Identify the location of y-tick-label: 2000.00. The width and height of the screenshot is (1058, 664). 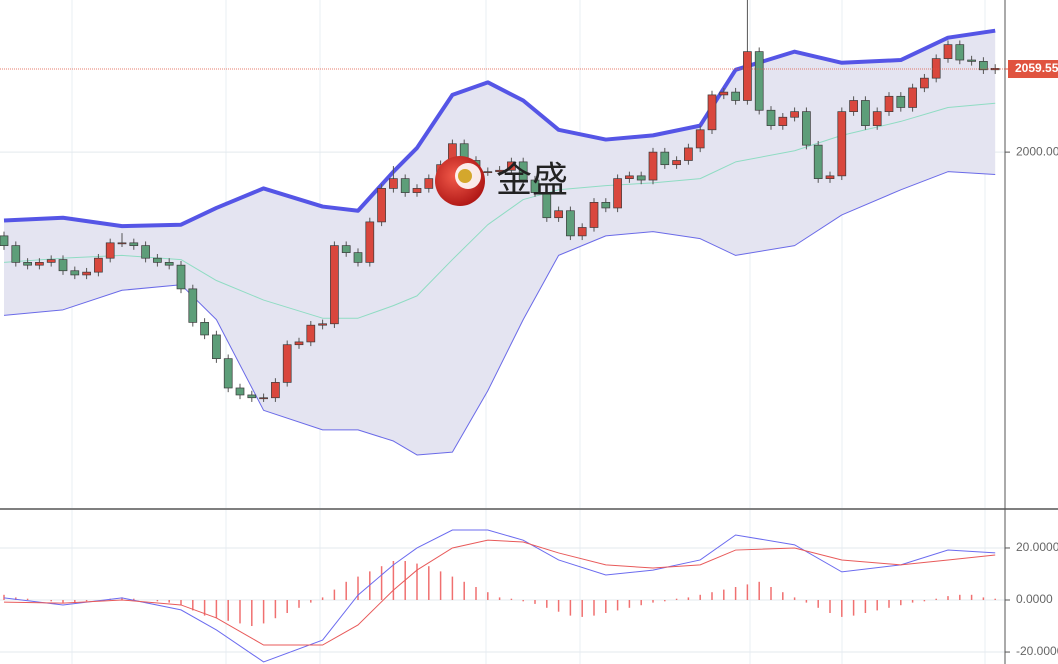
(1037, 151).